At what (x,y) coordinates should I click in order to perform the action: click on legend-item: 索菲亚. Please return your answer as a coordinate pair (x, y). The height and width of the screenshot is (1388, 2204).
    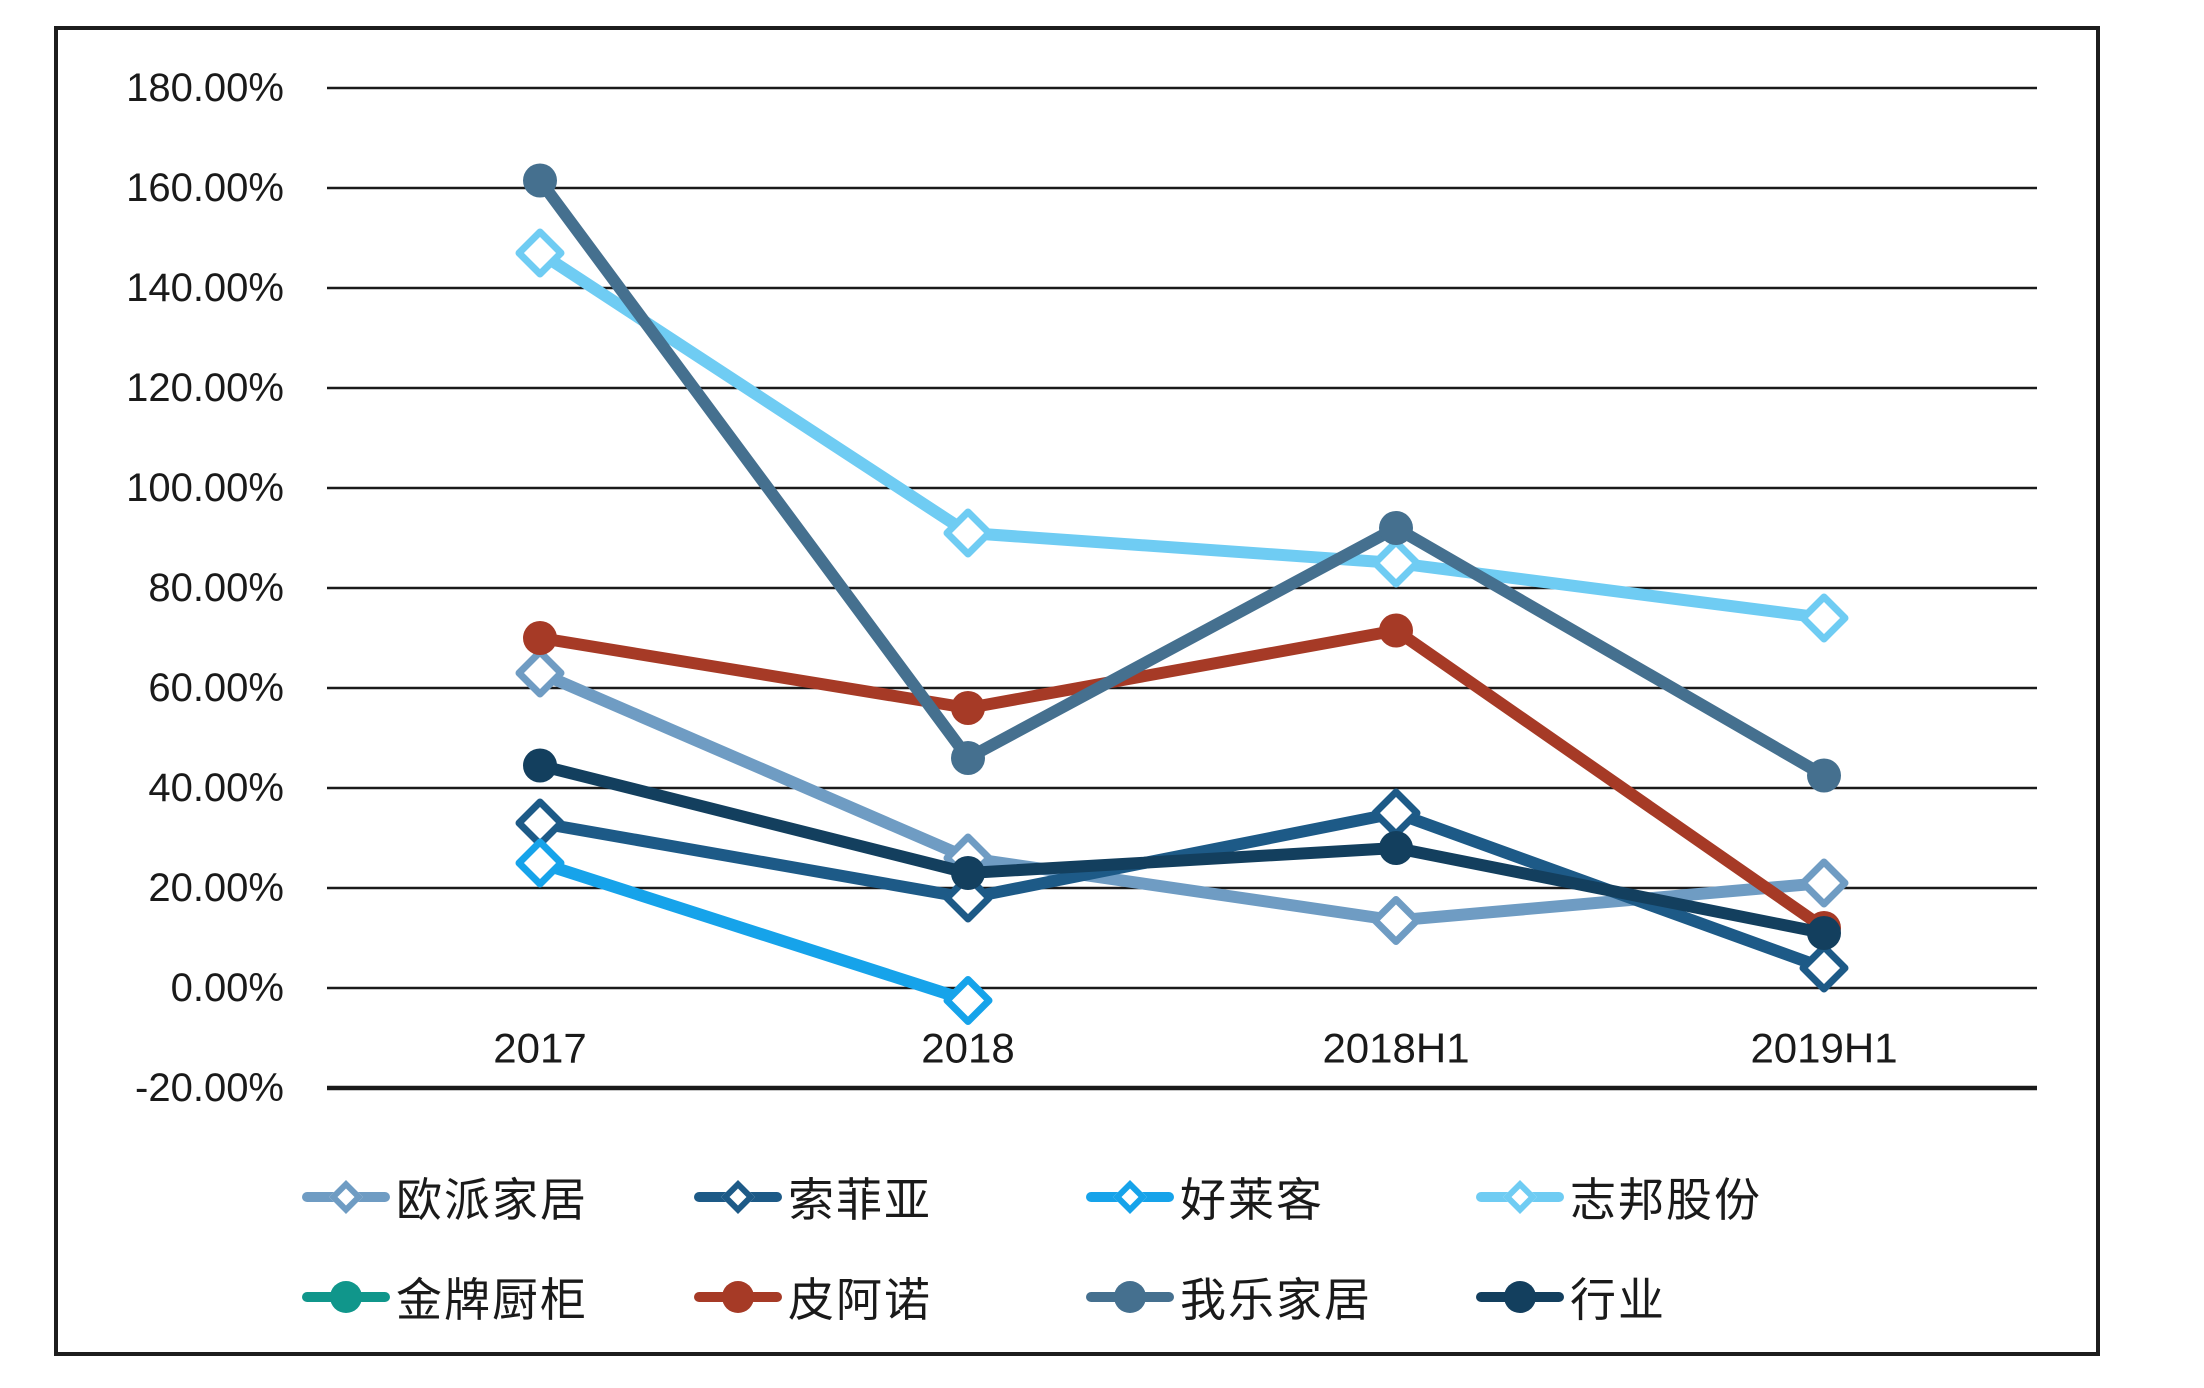
    Looking at the image, I should click on (890, 1197).